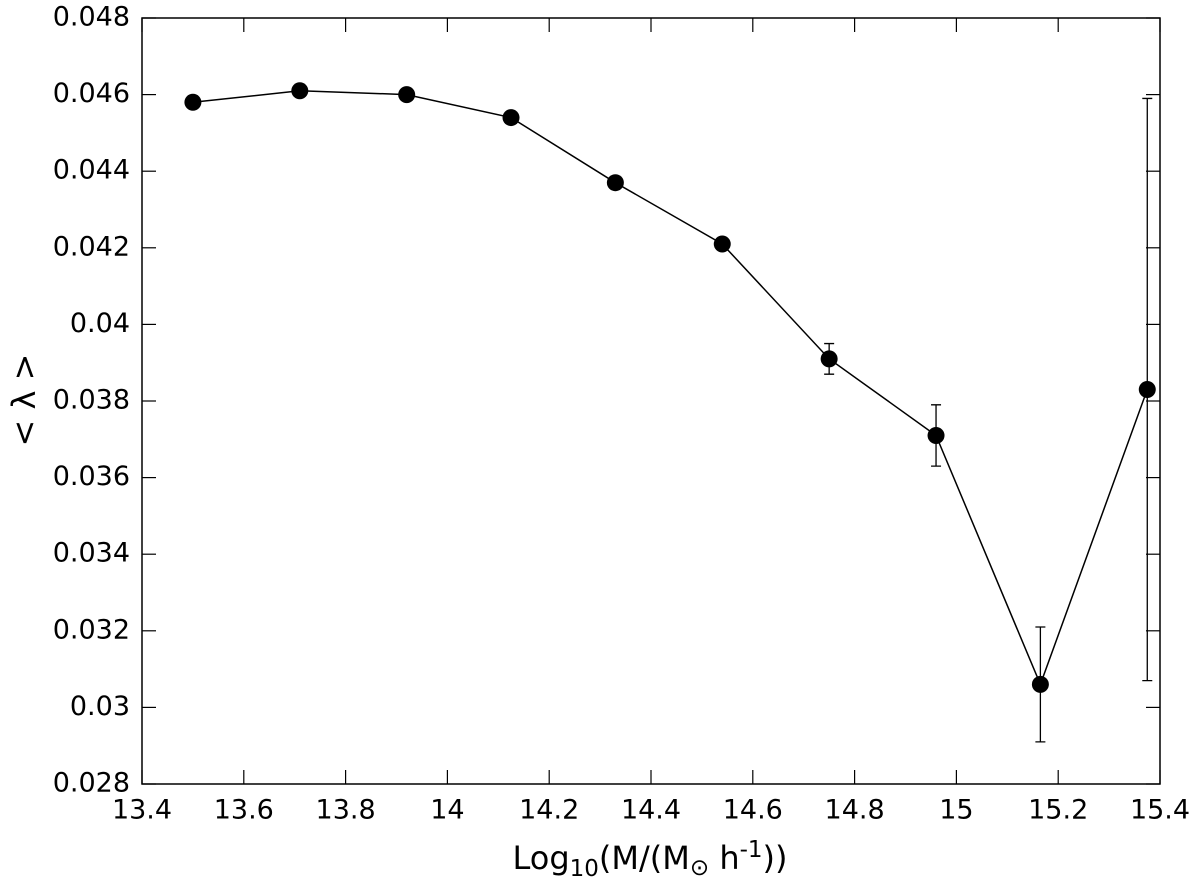 This screenshot has width=1200, height=887. I want to click on y-tick-label: 0.046, so click(91, 93).